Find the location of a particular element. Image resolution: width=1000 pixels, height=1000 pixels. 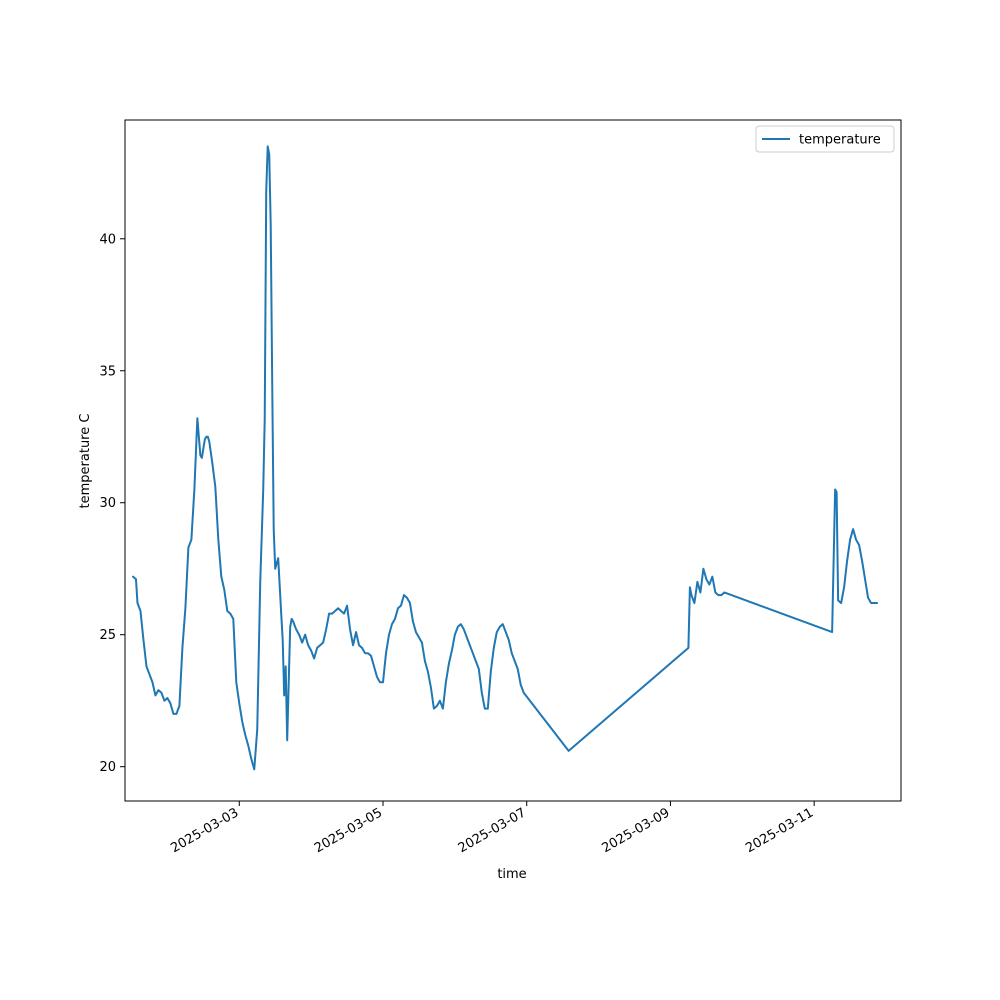

x-tick-label: 2025-03-11 is located at coordinates (779, 830).